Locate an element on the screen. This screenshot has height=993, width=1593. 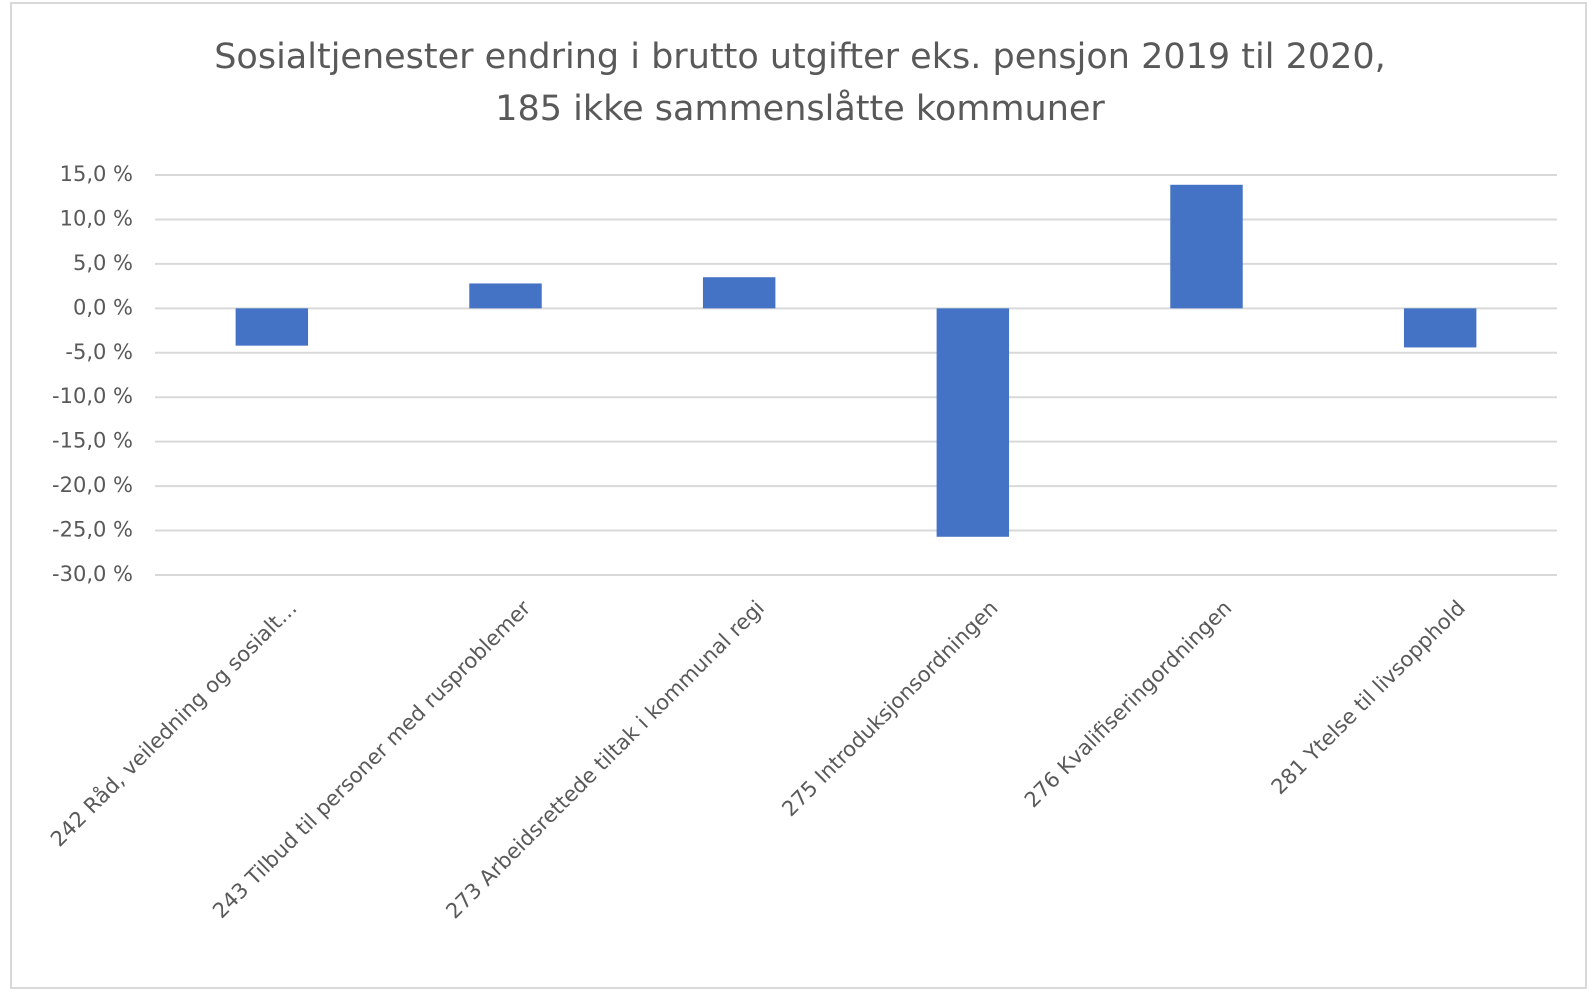
y-tick-label: 5,0 % is located at coordinates (103, 263).